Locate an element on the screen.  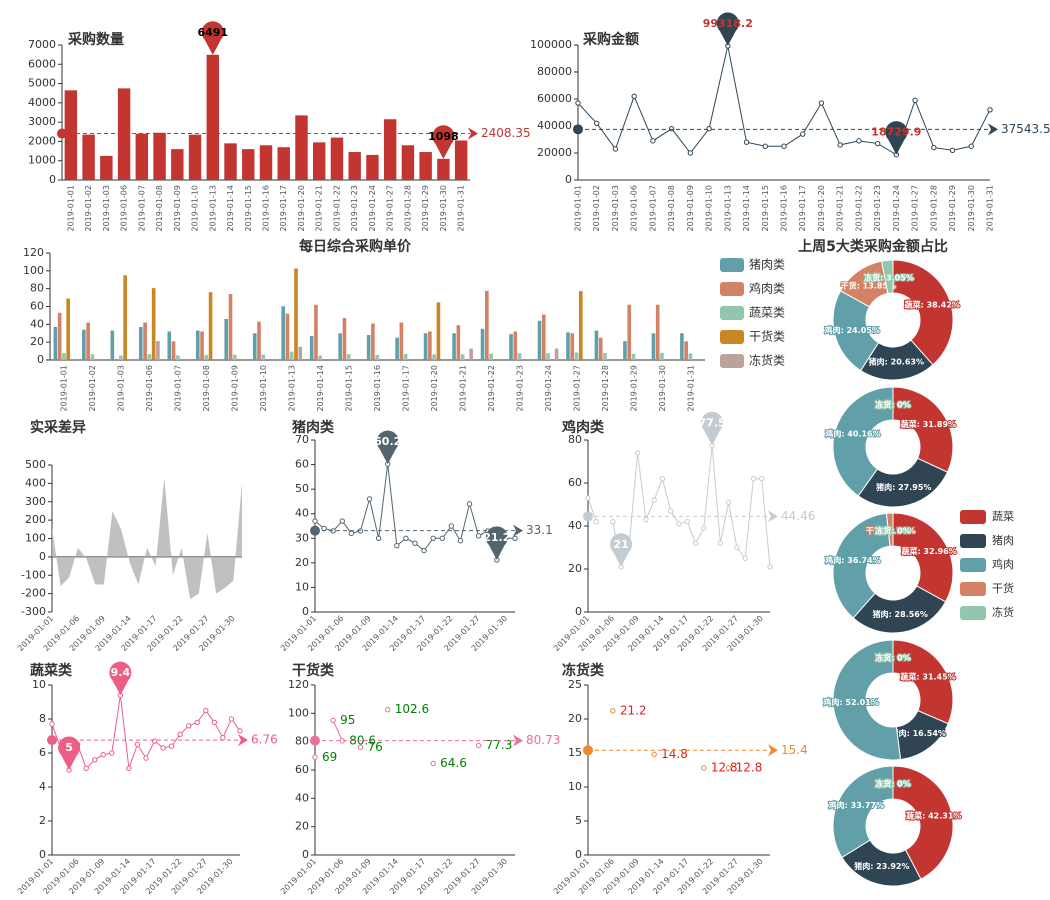
y-tick-label: 50 is located at coordinates (302, 488).